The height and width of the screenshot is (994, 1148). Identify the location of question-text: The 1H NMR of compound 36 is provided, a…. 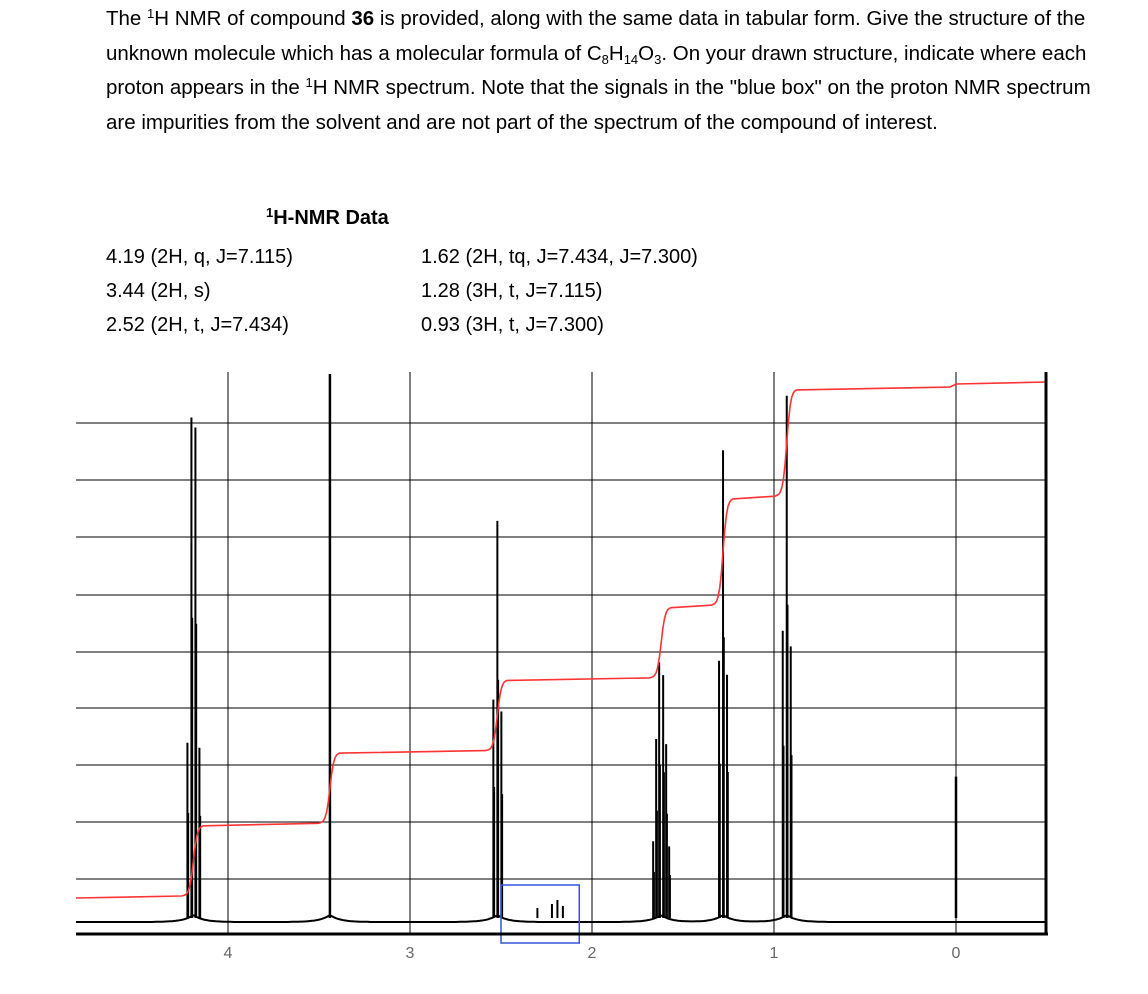
(598, 70).